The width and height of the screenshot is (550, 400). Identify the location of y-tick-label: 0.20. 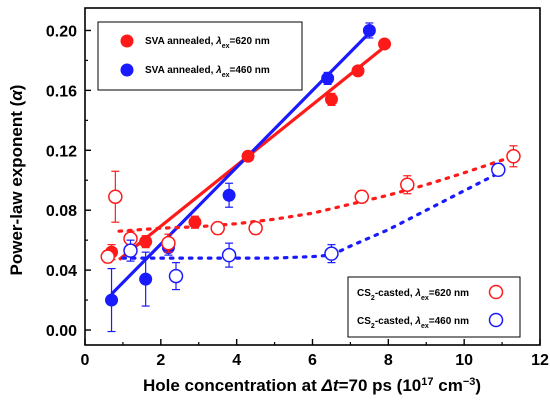
(61, 31).